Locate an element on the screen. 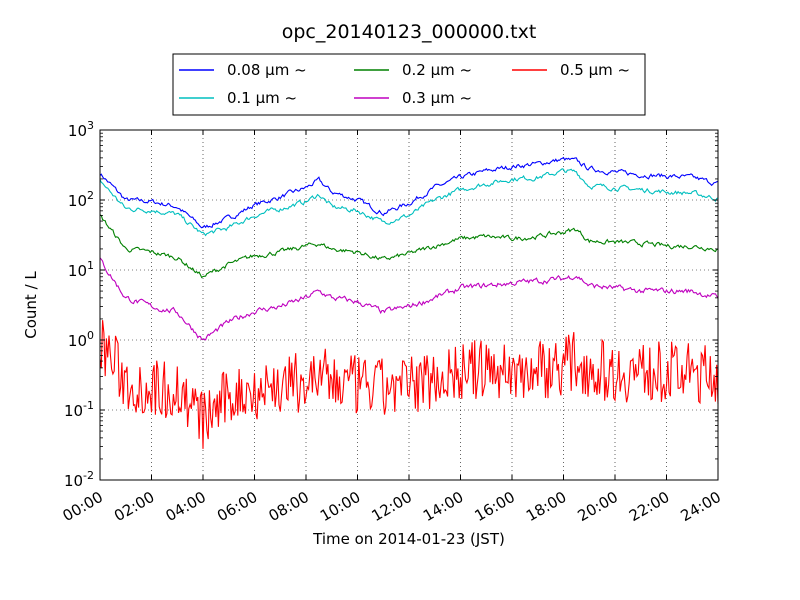  y-tick-label: 10¹ is located at coordinates (81, 269).